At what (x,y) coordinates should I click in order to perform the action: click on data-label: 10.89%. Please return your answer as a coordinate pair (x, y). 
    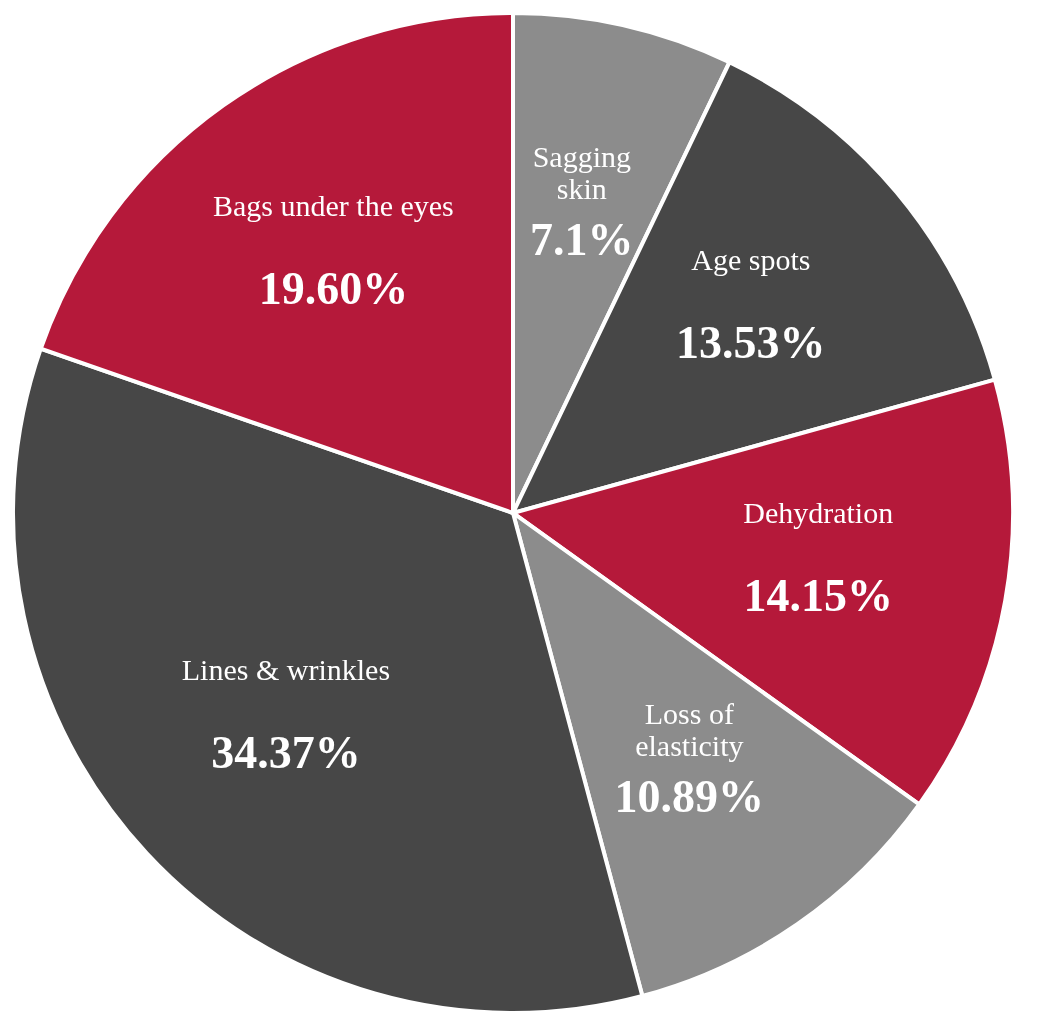
    Looking at the image, I should click on (689, 796).